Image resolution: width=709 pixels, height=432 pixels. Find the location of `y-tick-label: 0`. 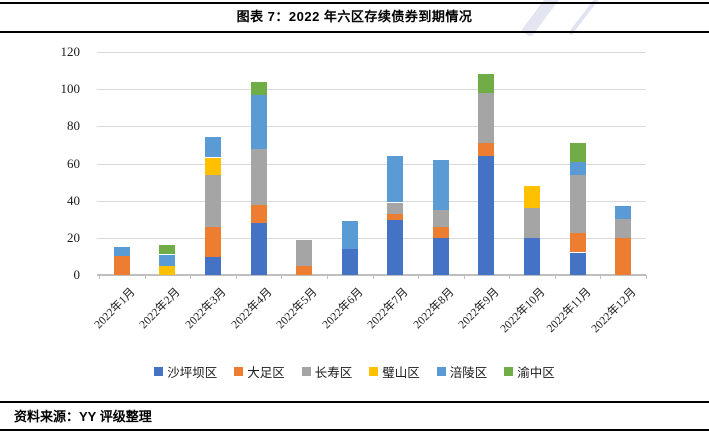

y-tick-label: 0 is located at coordinates (77, 274).